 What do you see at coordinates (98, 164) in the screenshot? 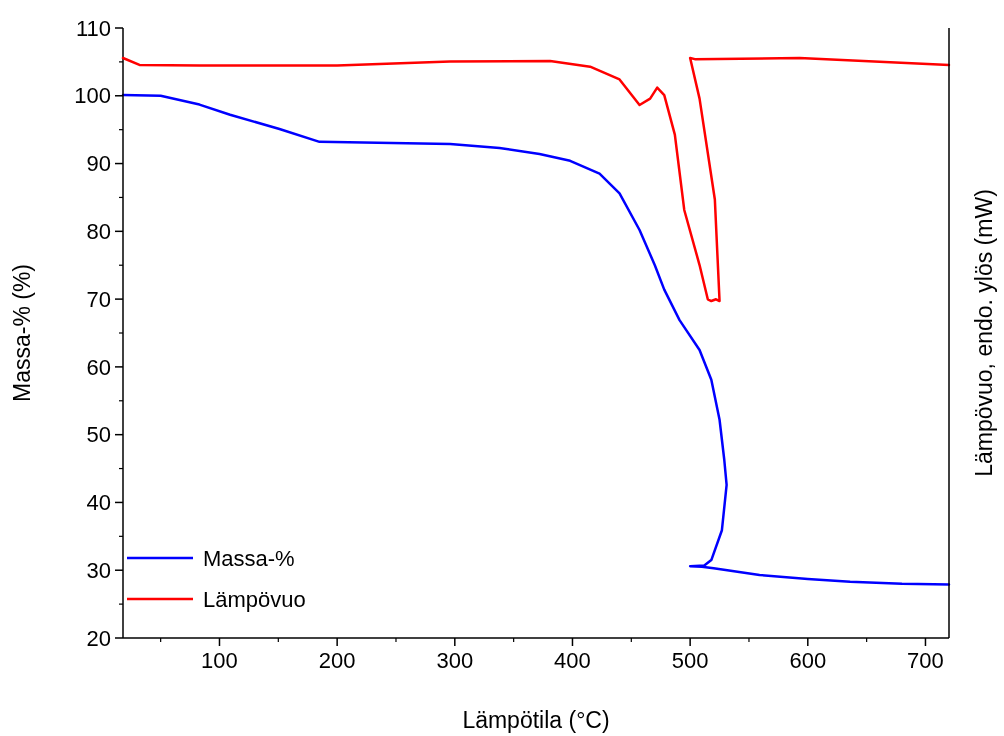
I see `y-tick-label: 90` at bounding box center [98, 164].